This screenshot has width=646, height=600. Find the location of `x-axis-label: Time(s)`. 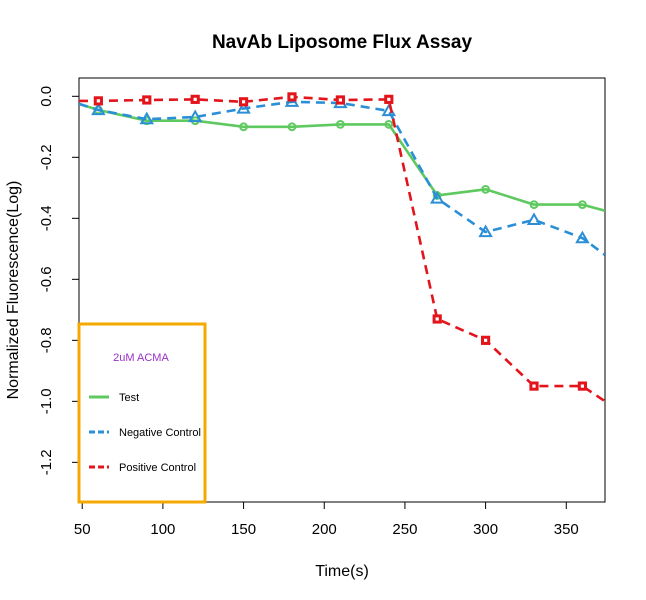

x-axis-label: Time(s) is located at coordinates (342, 571).